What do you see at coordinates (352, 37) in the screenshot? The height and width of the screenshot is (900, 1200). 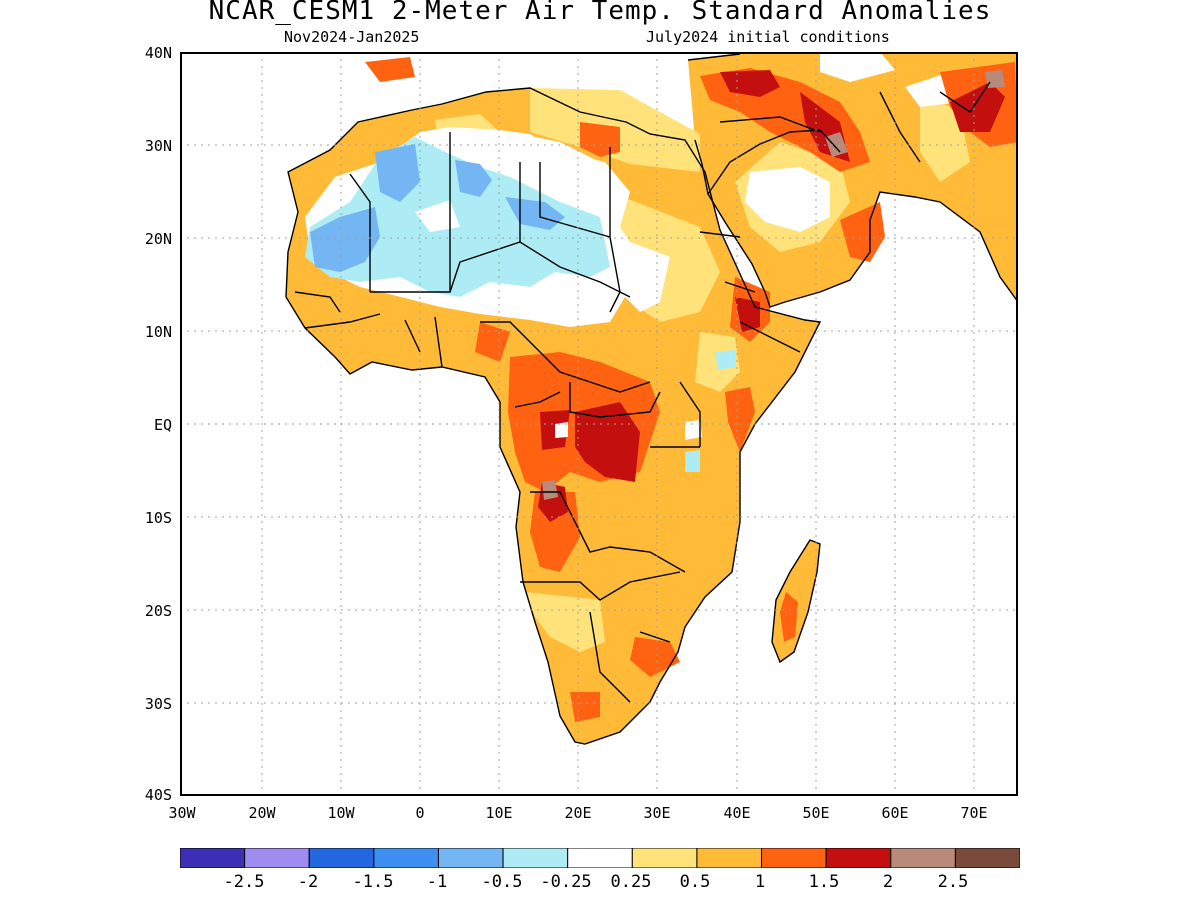 I see `forecast-period: Nov2024-Jan2025` at bounding box center [352, 37].